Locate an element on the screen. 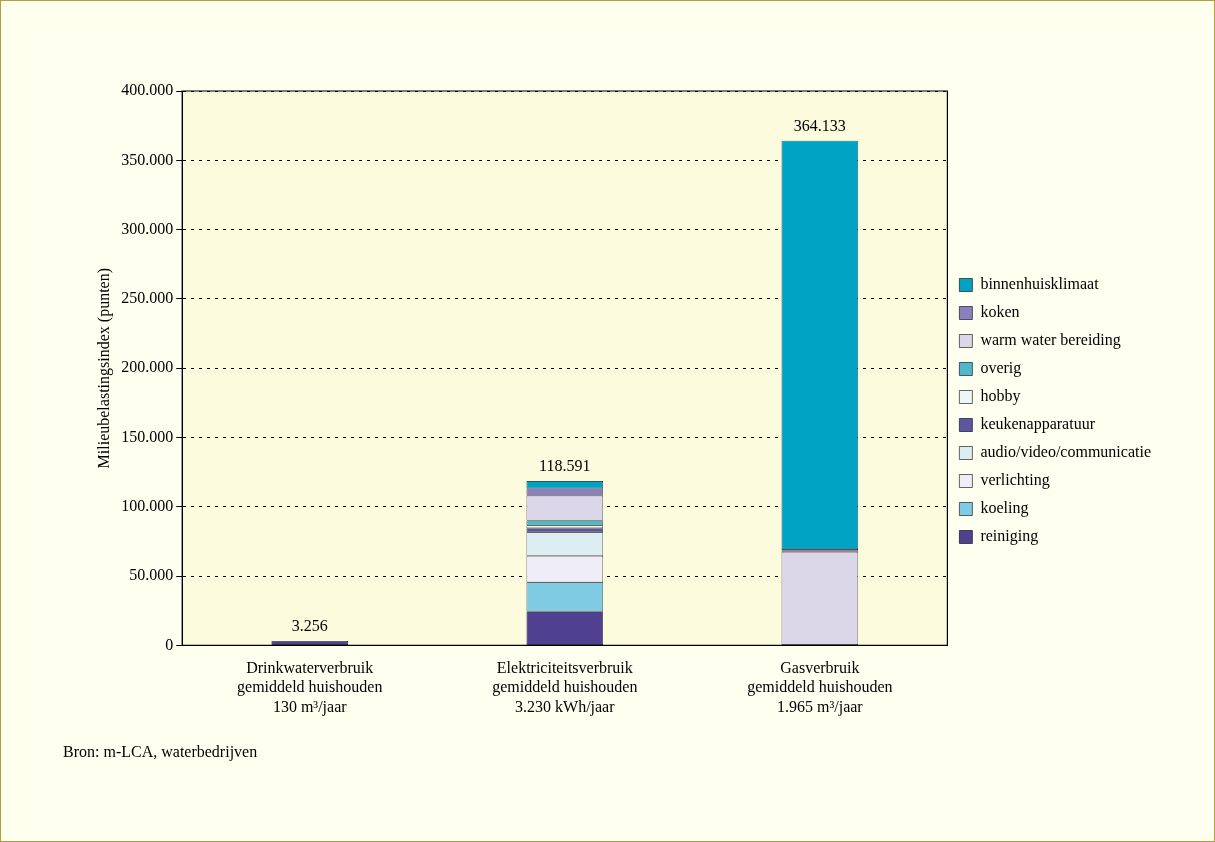  x-tick-label: Elektriciteitsverbruik gemiddeld huishouden 3.230 kWh/jaar is located at coordinates (565, 687).